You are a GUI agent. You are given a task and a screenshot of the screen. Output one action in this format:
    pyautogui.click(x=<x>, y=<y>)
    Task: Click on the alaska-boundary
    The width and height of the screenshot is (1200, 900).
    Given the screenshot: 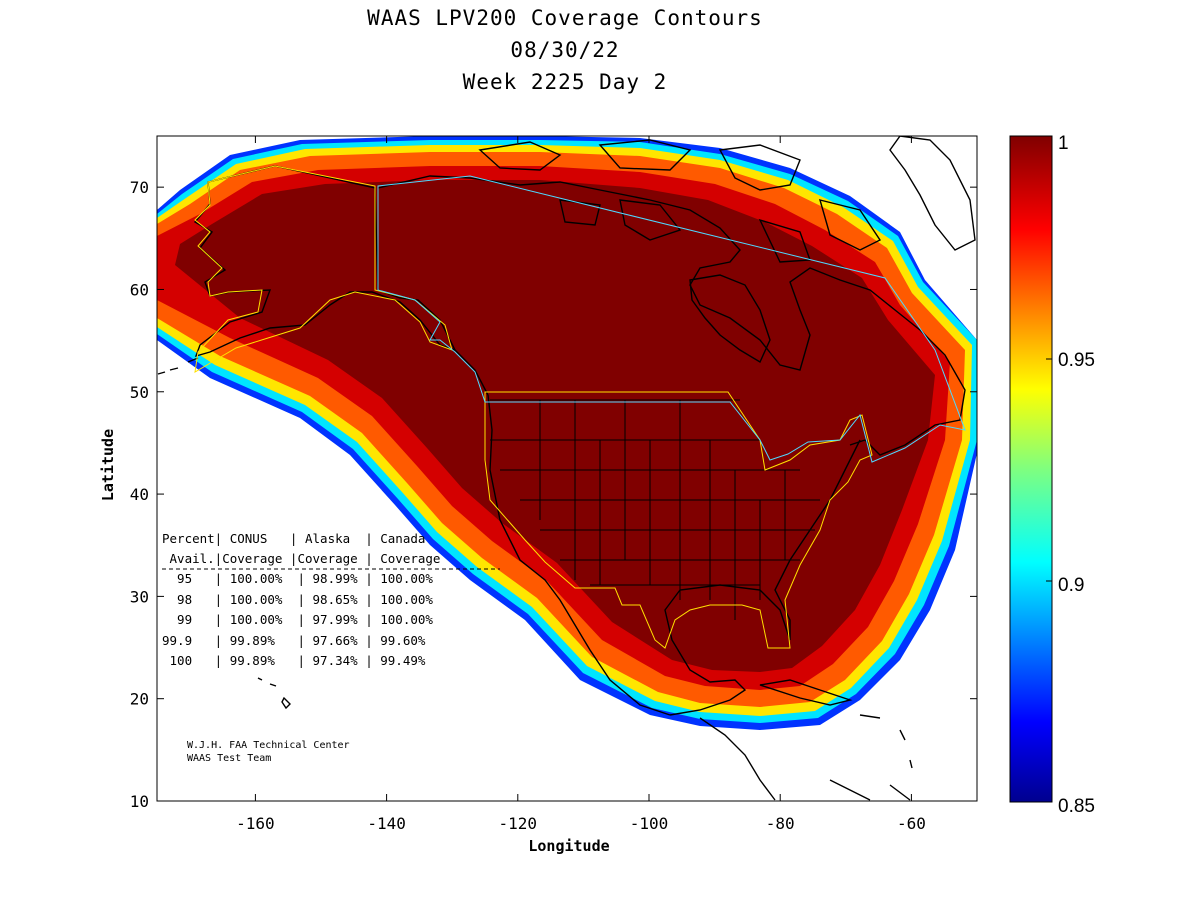 What is the action you would take?
    pyautogui.click(x=323, y=269)
    